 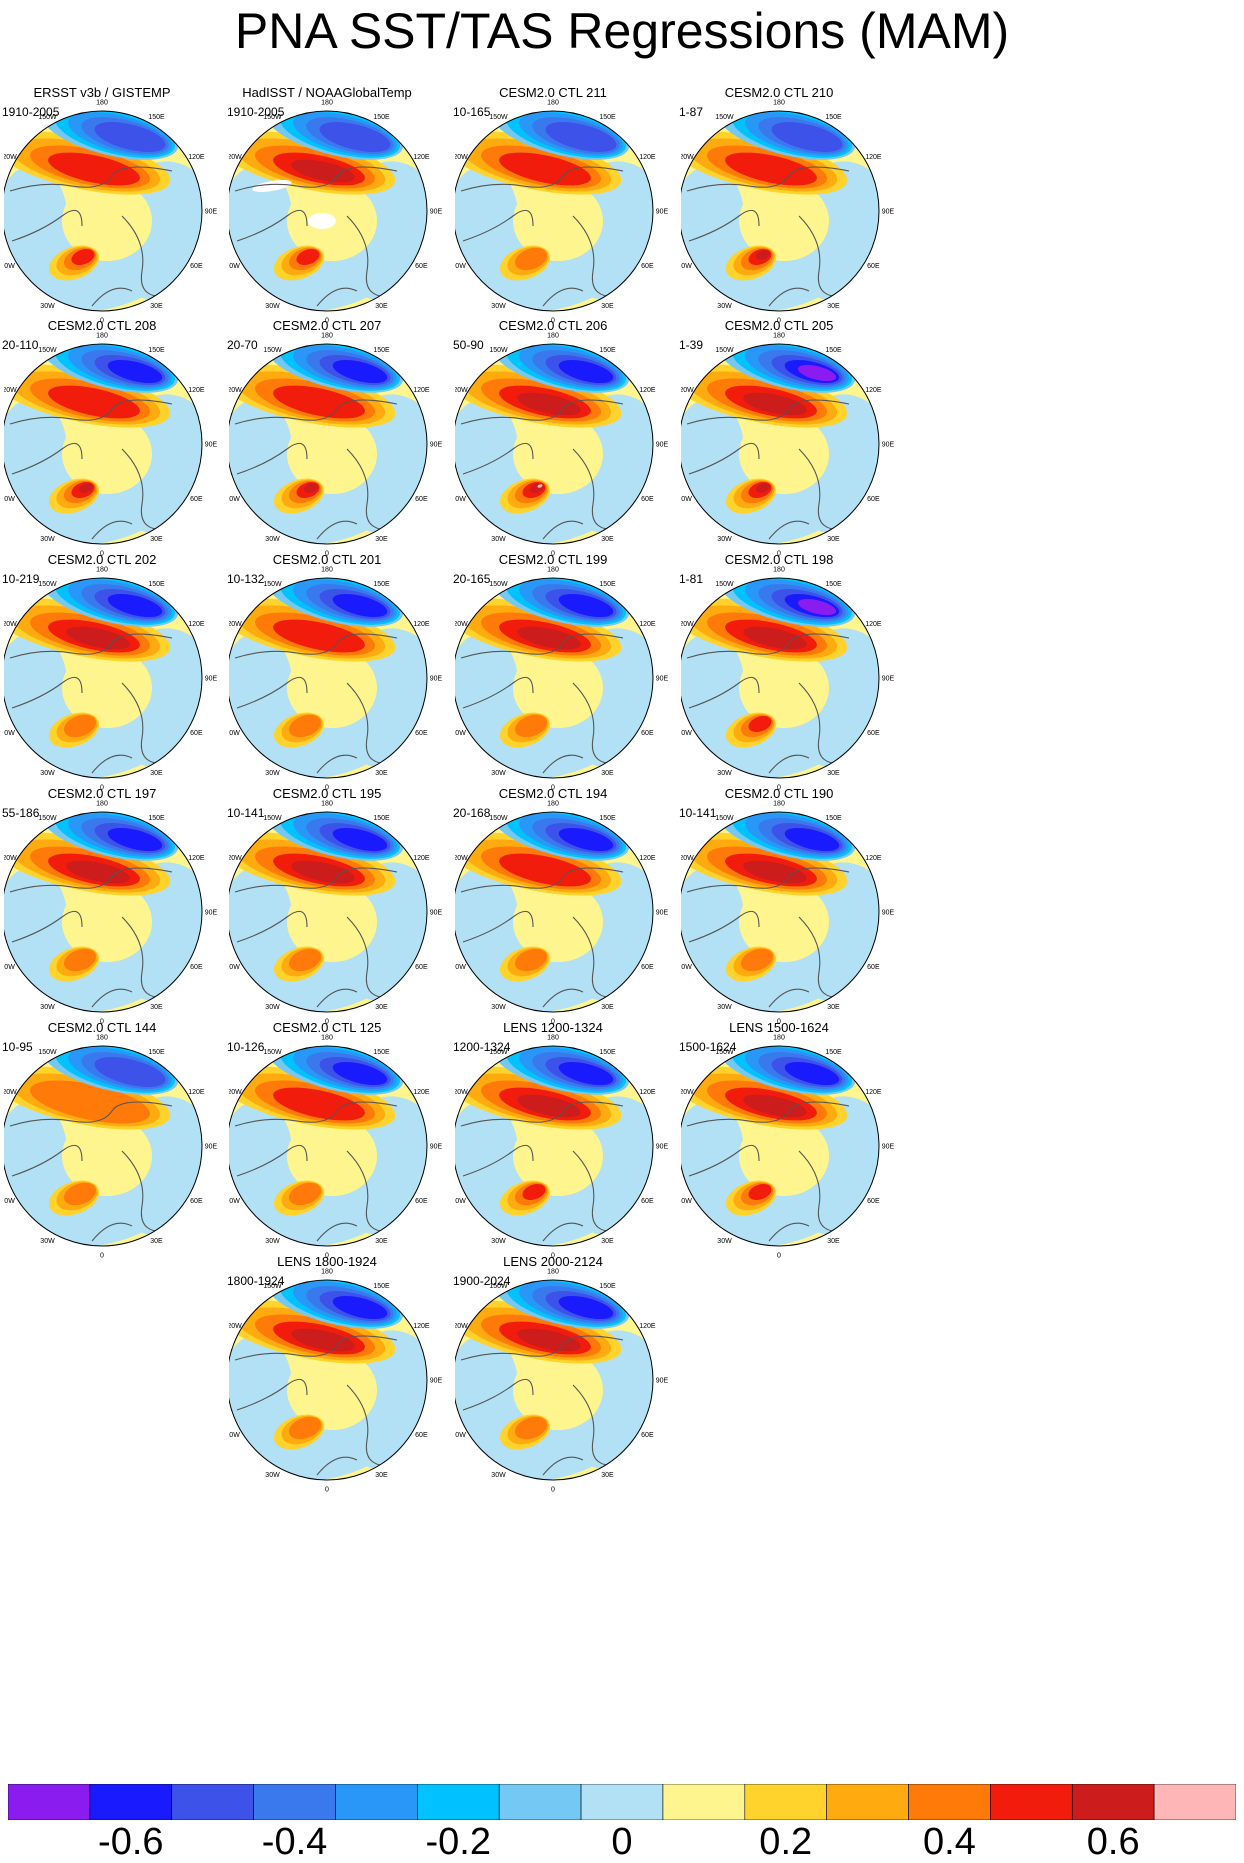 I want to click on panel-years: 1800-1924, so click(x=256, y=1281).